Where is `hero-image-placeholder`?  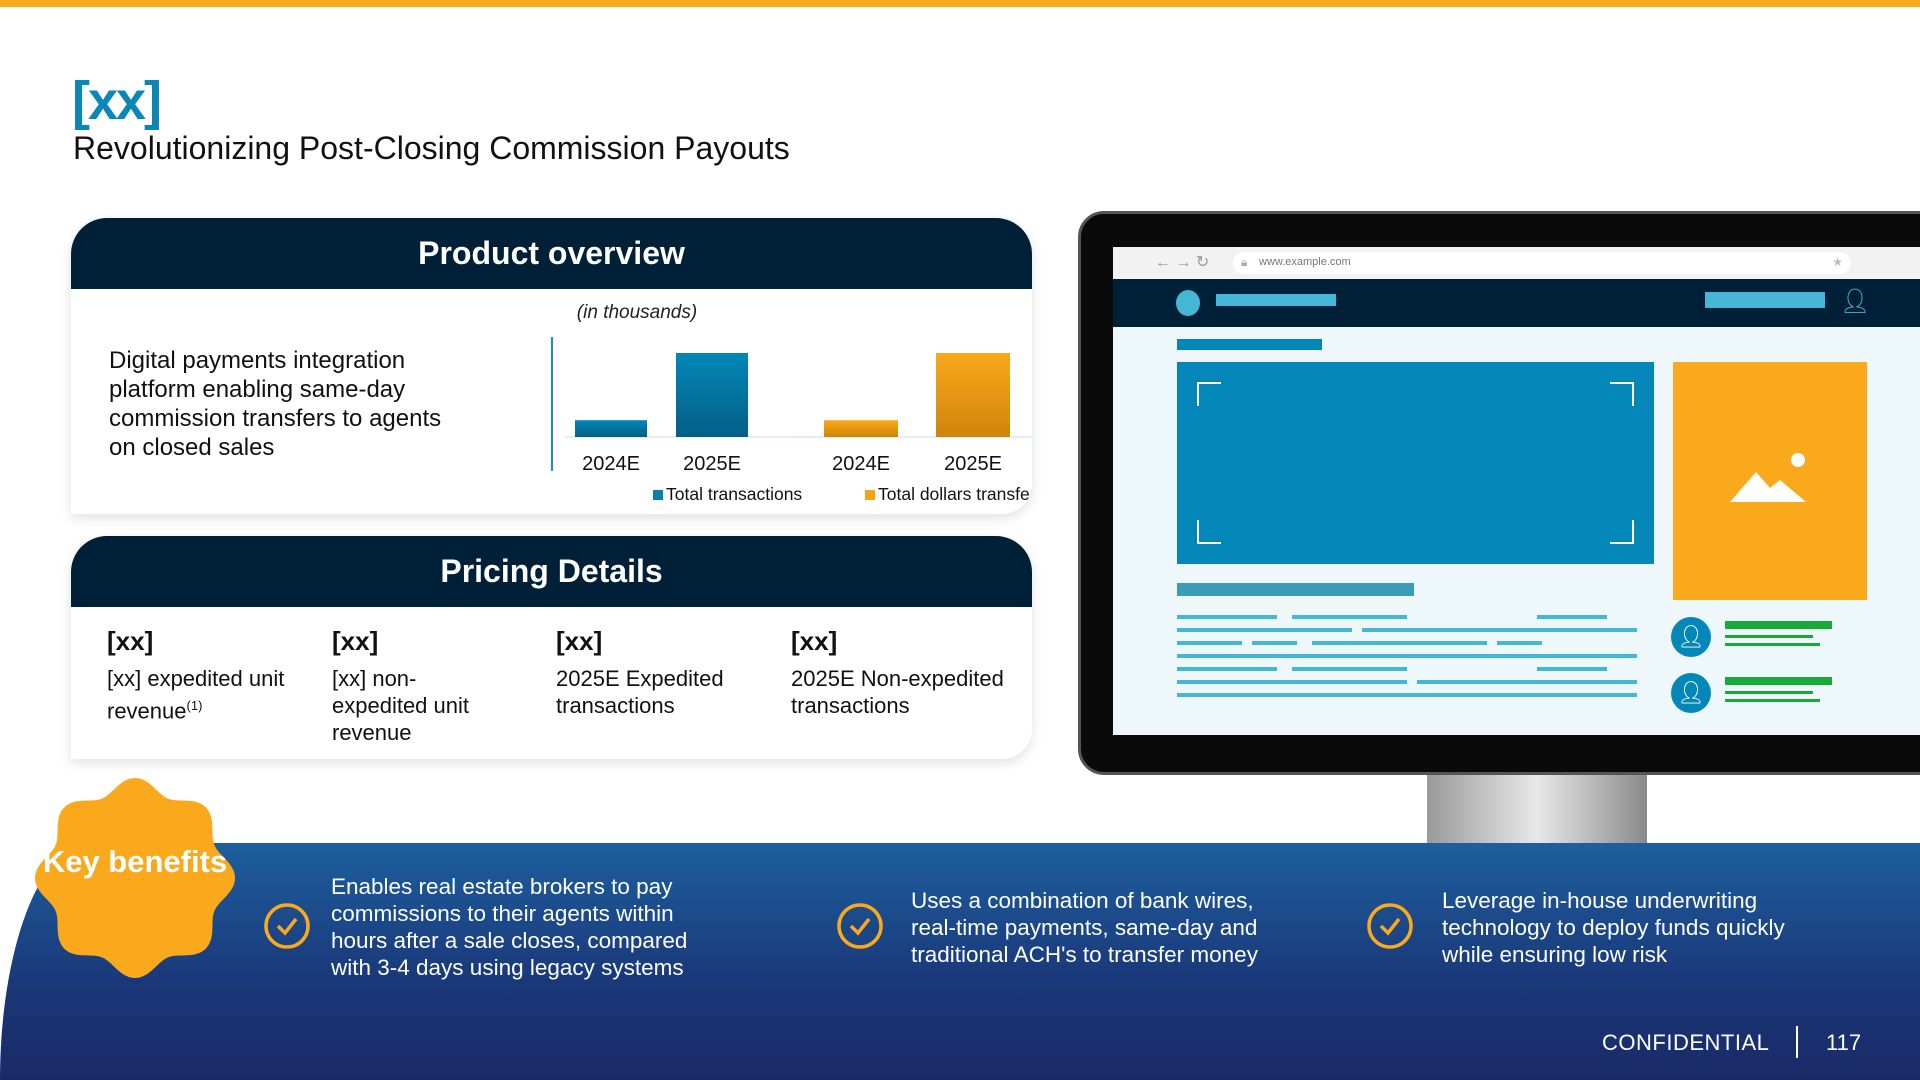
hero-image-placeholder is located at coordinates (1415, 463).